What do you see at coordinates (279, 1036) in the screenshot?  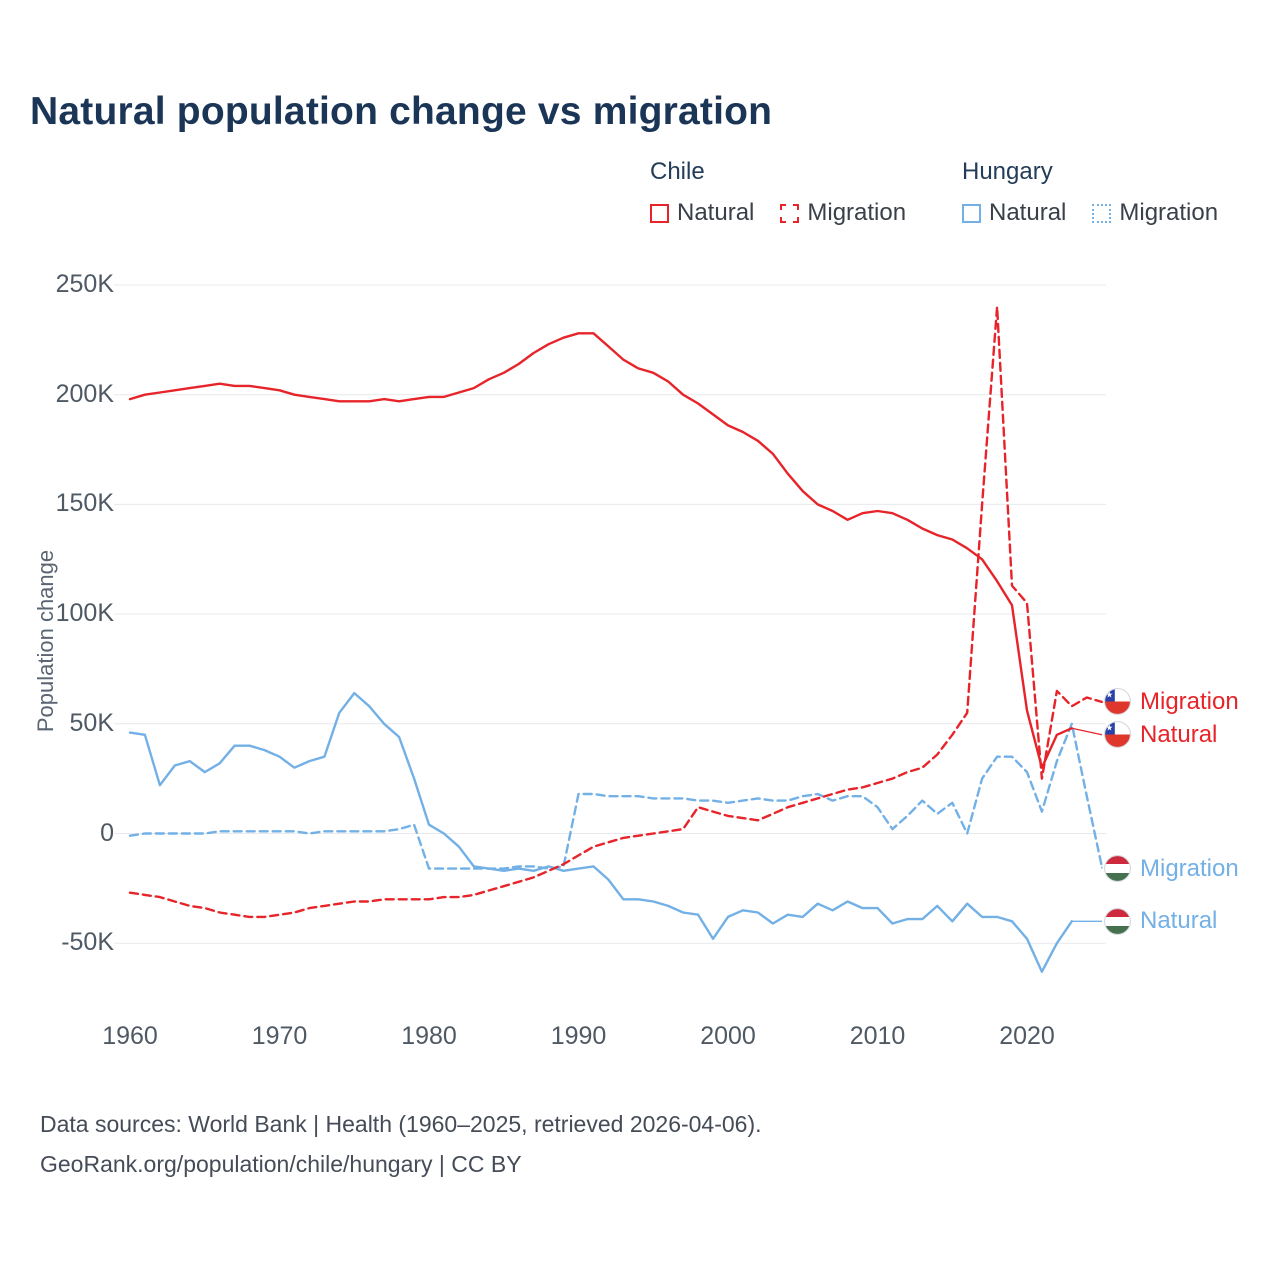 I see `x-tick-label: 1970` at bounding box center [279, 1036].